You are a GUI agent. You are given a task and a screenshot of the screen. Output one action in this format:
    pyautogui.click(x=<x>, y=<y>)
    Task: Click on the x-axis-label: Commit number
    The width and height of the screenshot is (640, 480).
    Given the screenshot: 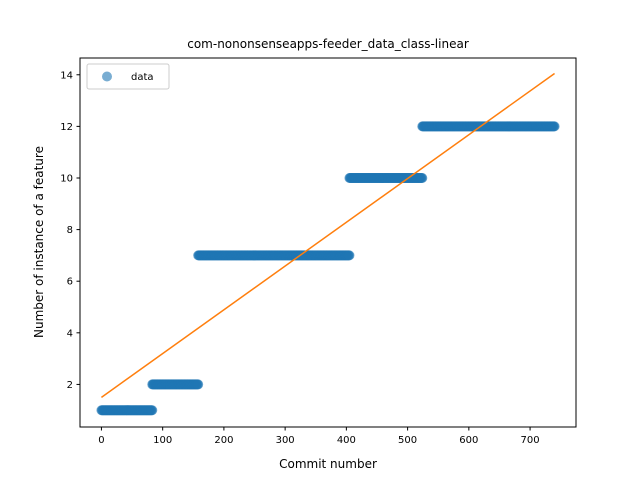 What is the action you would take?
    pyautogui.click(x=328, y=464)
    